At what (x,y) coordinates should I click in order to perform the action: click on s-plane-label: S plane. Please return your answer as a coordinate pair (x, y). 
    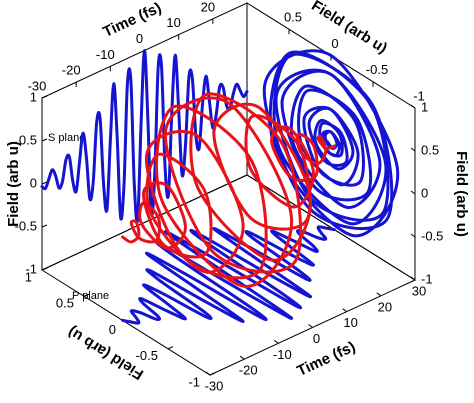
    Looking at the image, I should click on (66, 138).